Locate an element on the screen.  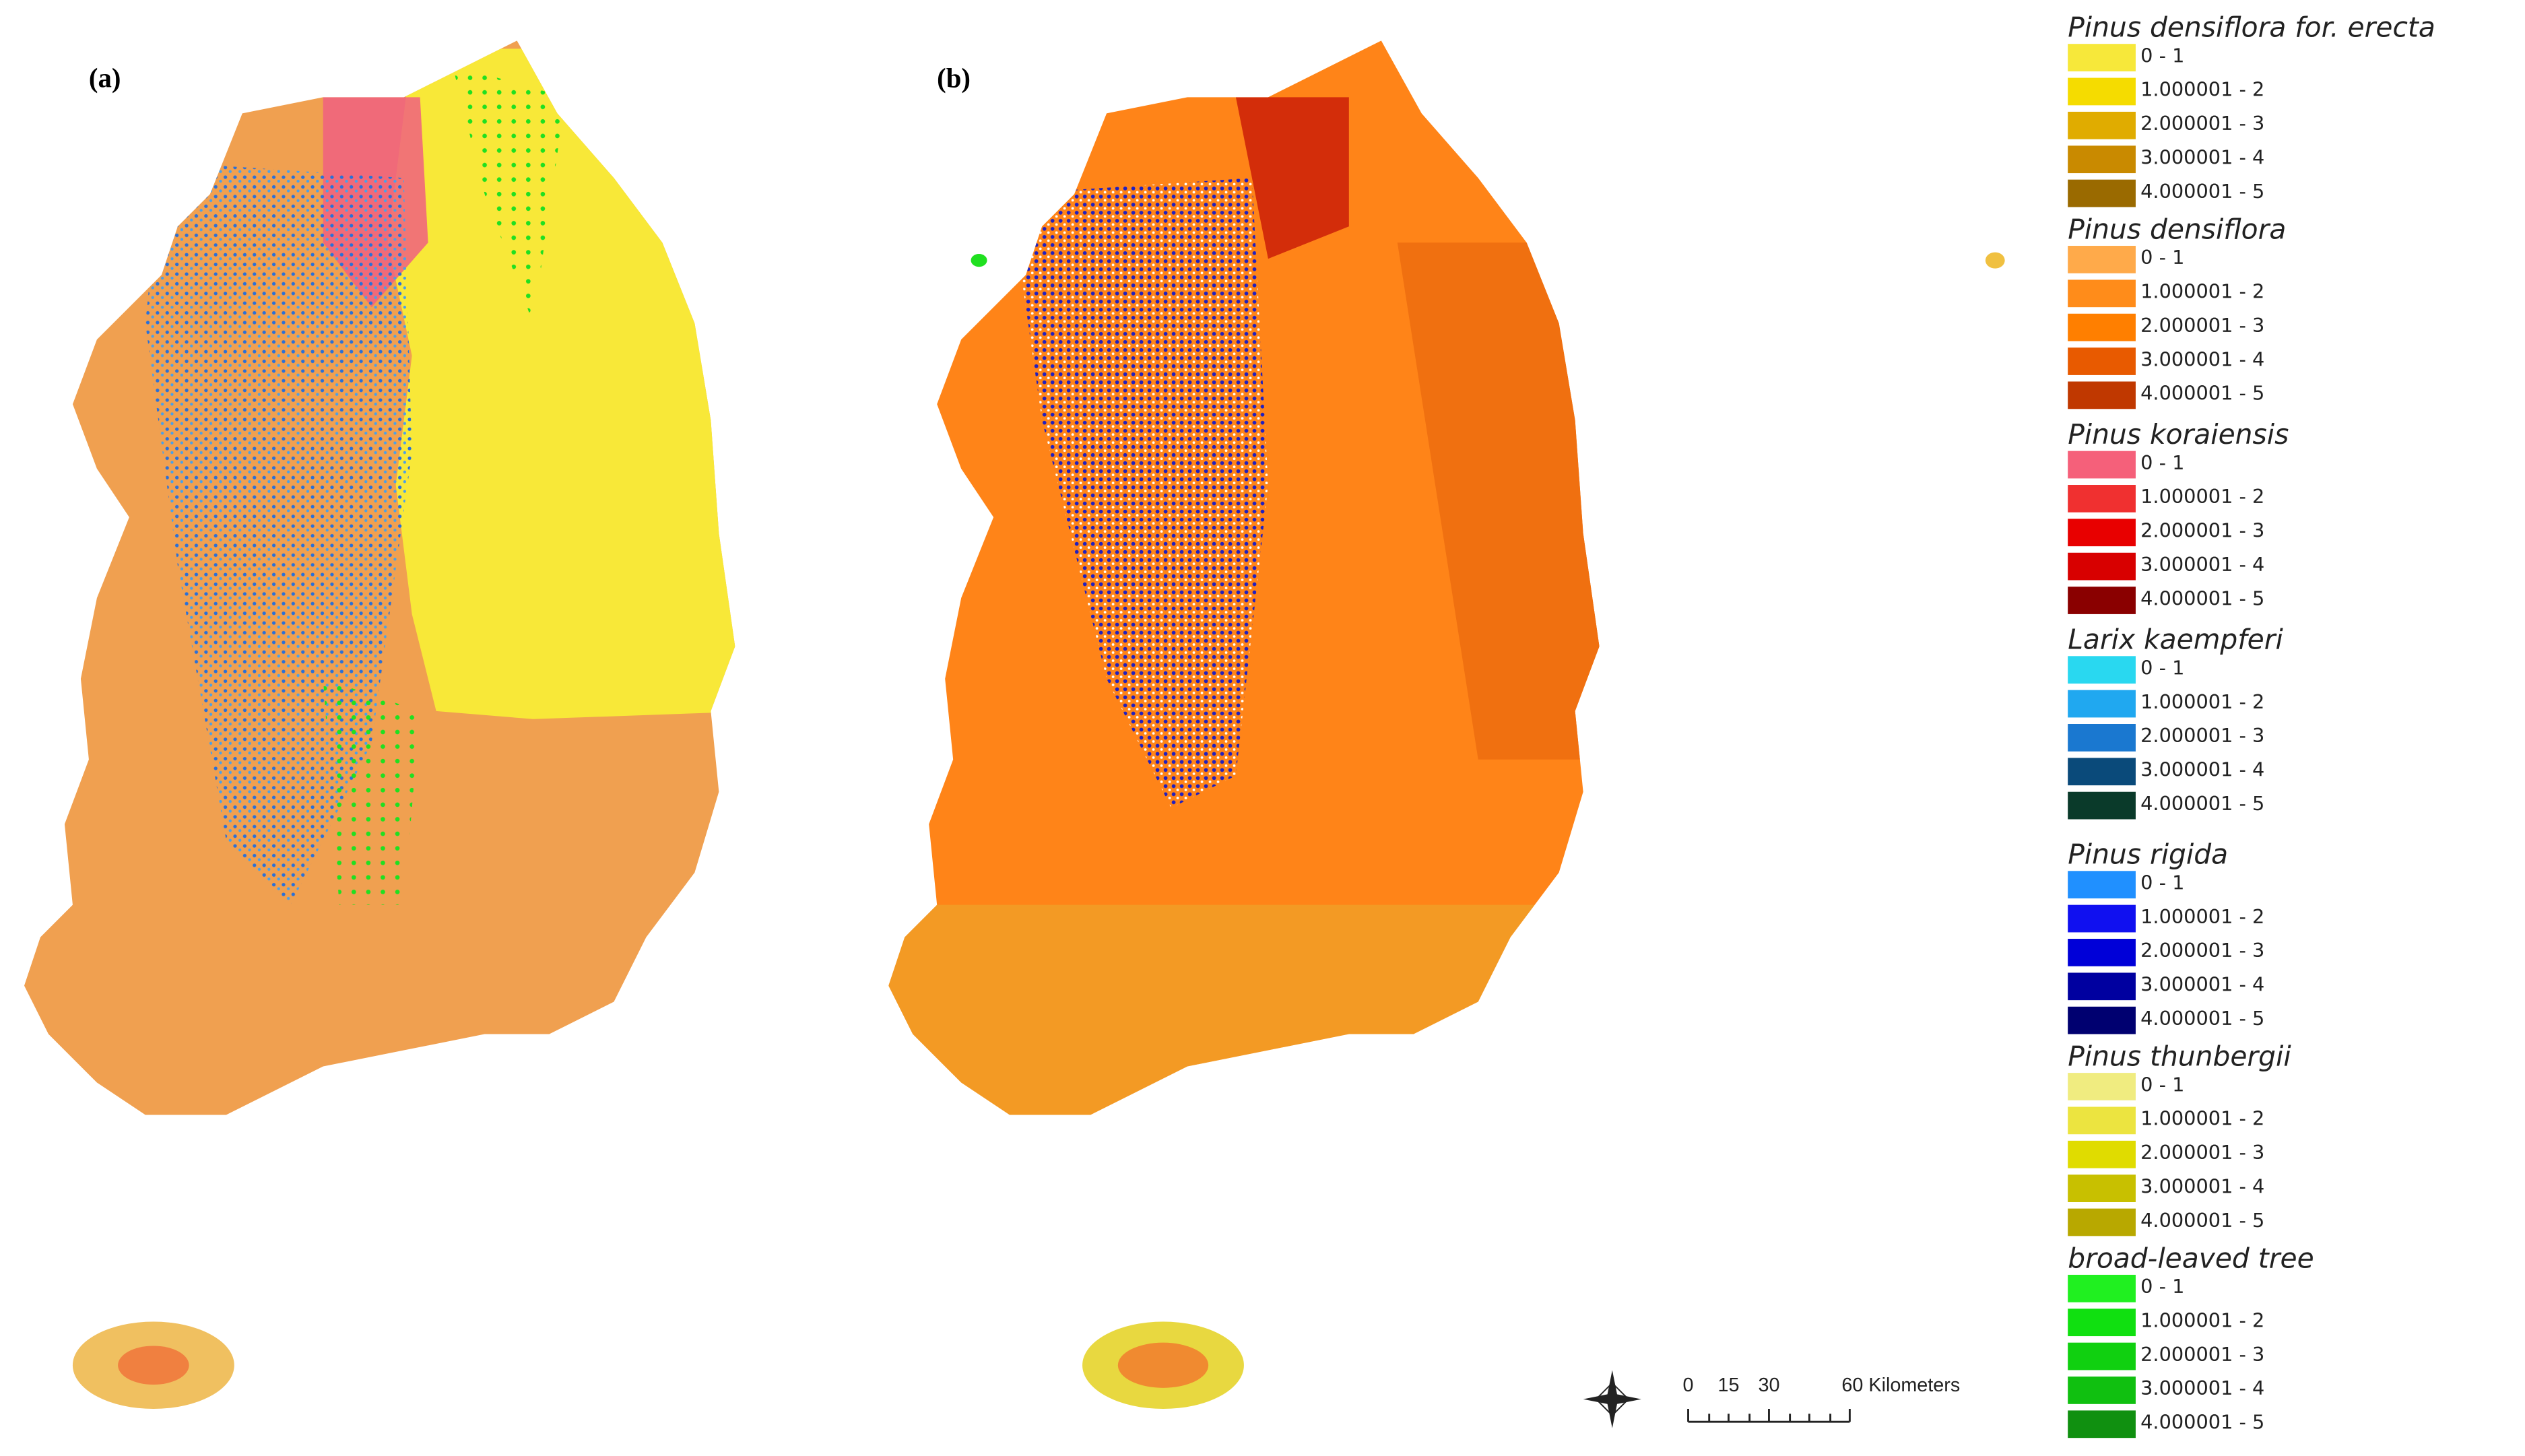
scale-label: 0 is located at coordinates (1688, 1385).